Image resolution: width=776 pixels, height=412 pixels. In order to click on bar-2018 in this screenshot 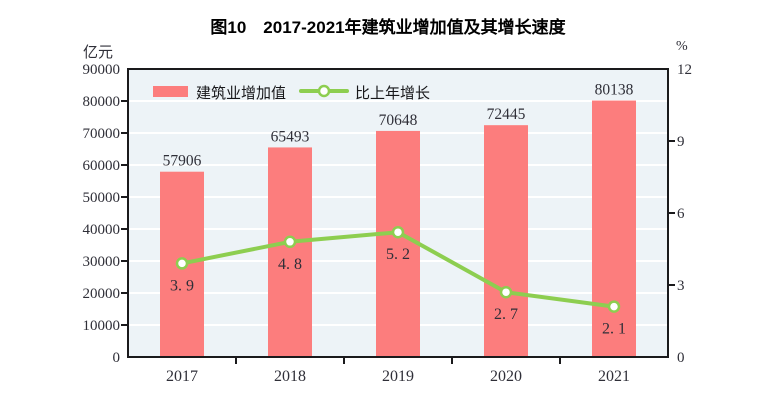, I will do `click(290, 252)`.